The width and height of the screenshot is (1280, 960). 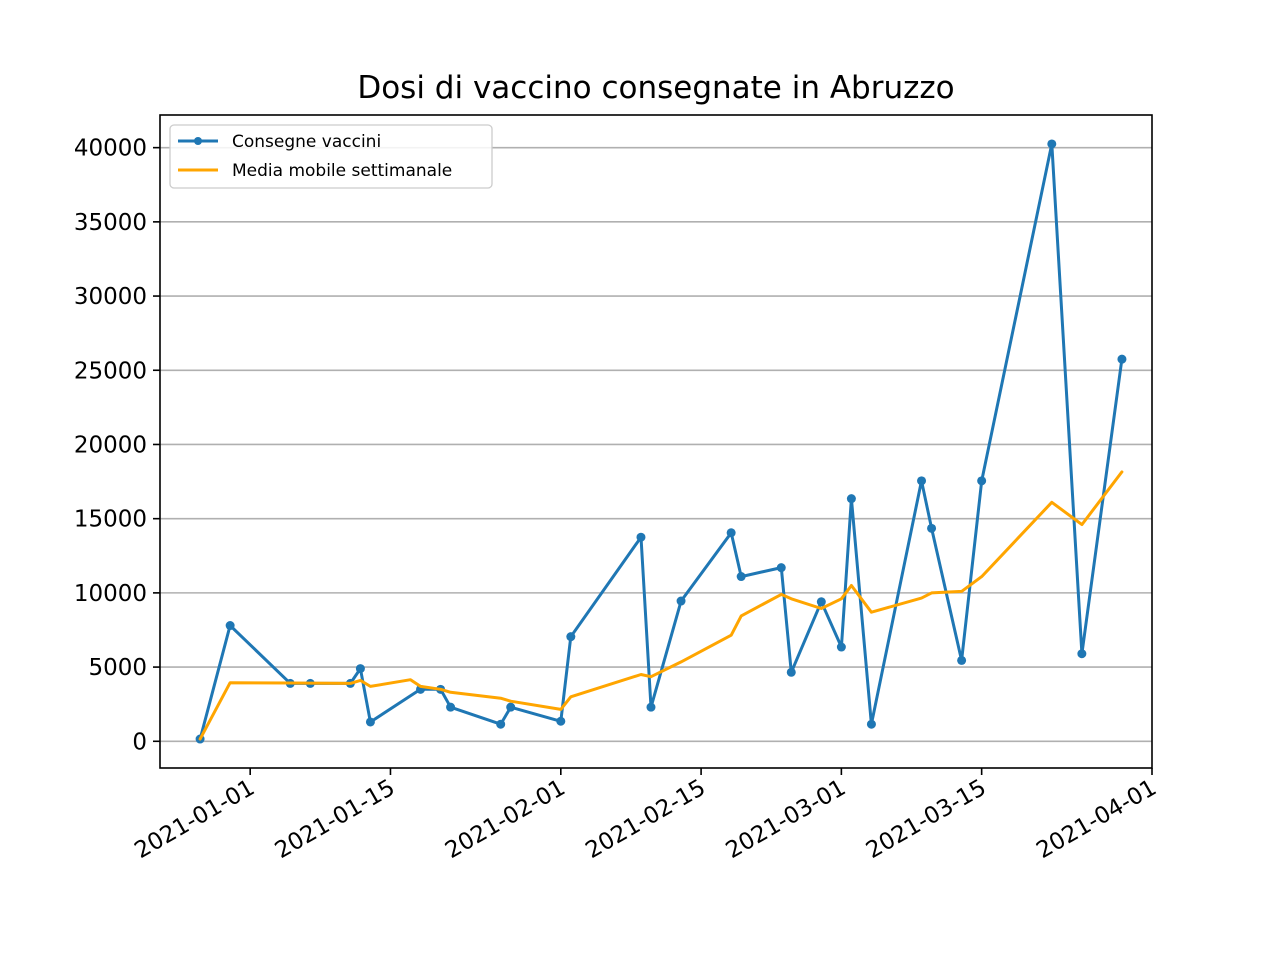 What do you see at coordinates (117, 668) in the screenshot?
I see `y-tick-label: 5000` at bounding box center [117, 668].